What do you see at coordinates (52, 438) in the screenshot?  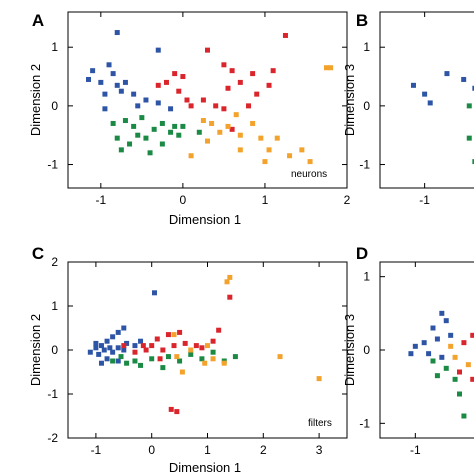 I see `y-tick-label: -2` at bounding box center [52, 438].